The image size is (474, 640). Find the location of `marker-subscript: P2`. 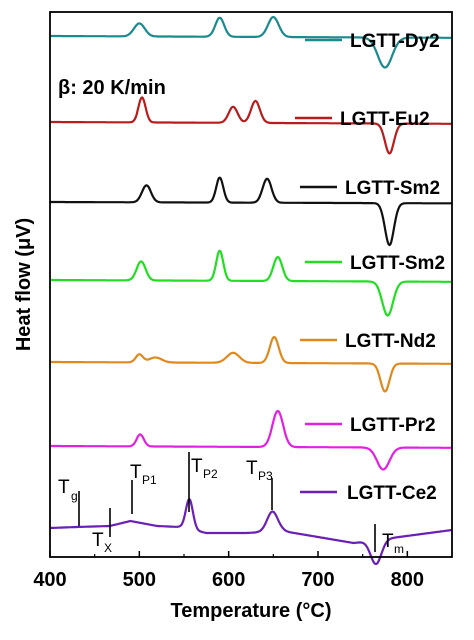

marker-subscript: P2 is located at coordinates (210, 474).